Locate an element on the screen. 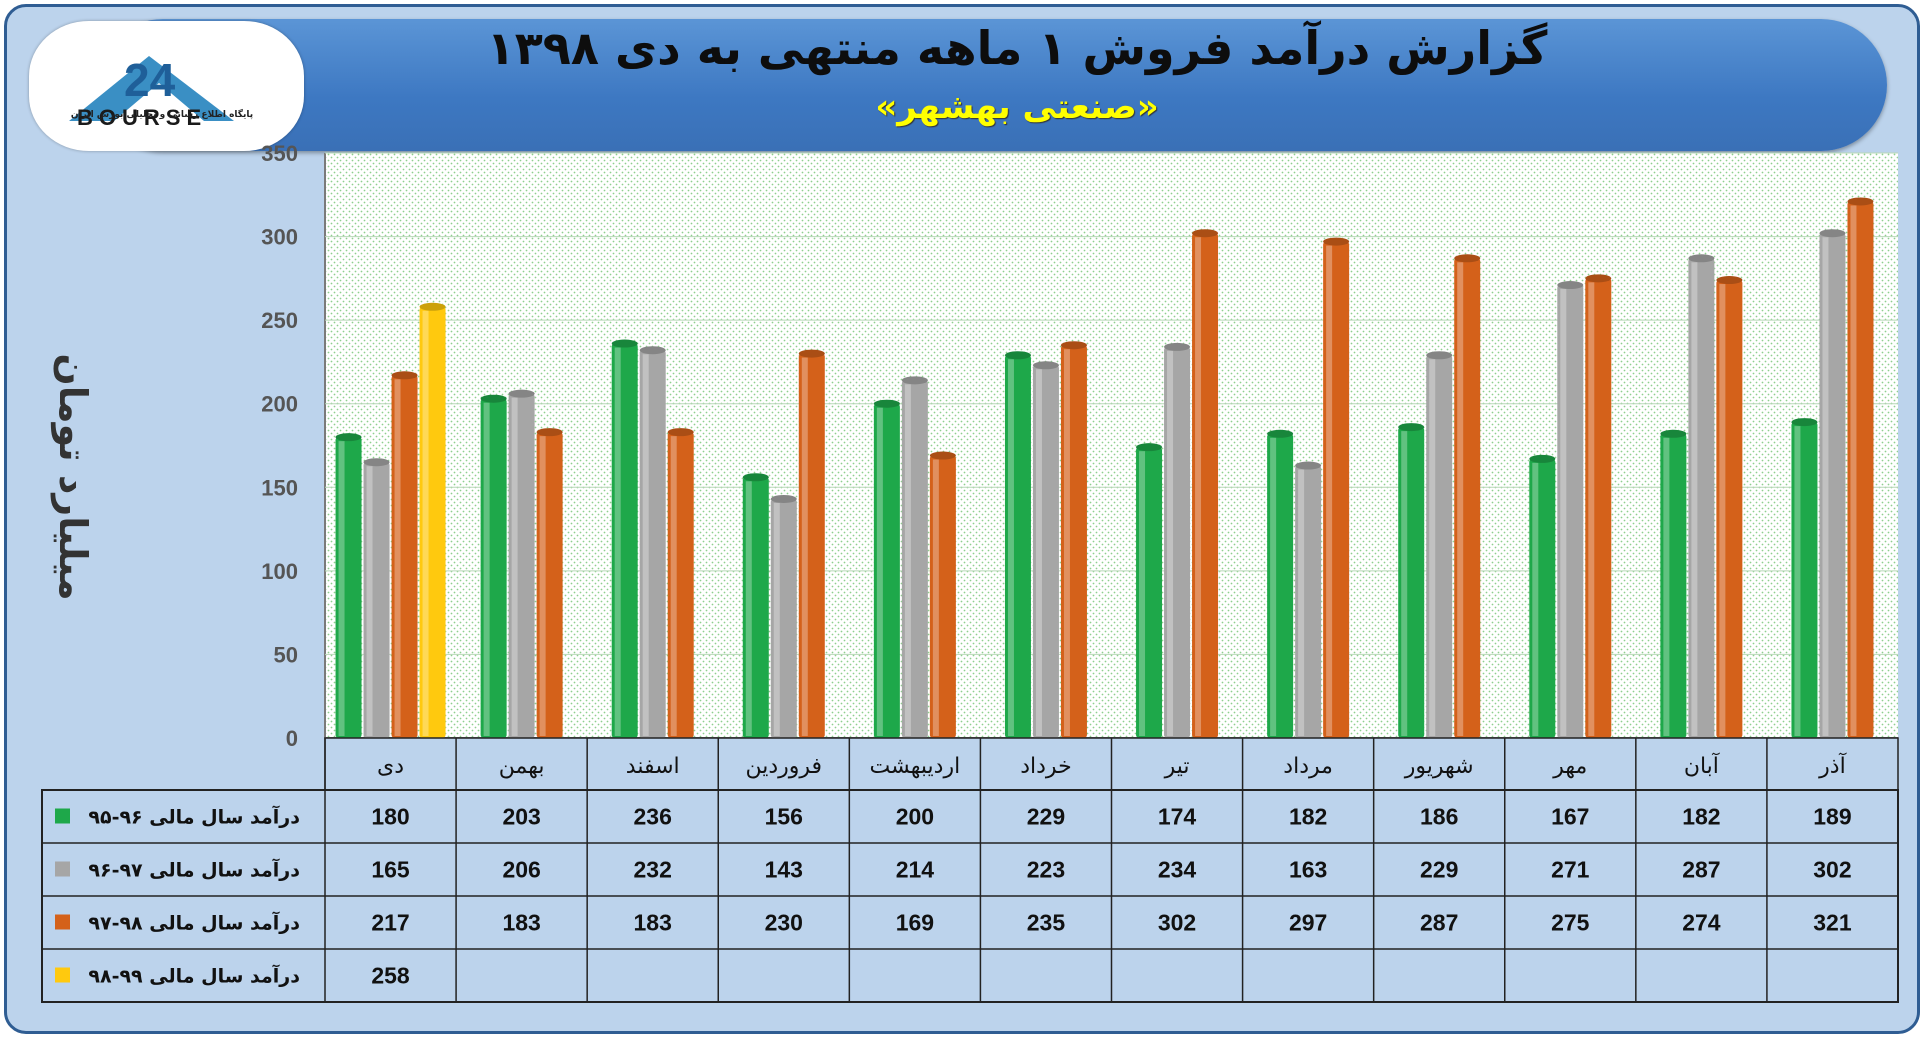 Image resolution: width=1928 pixels, height=1040 pixels. data-label: 143 is located at coordinates (784, 870).